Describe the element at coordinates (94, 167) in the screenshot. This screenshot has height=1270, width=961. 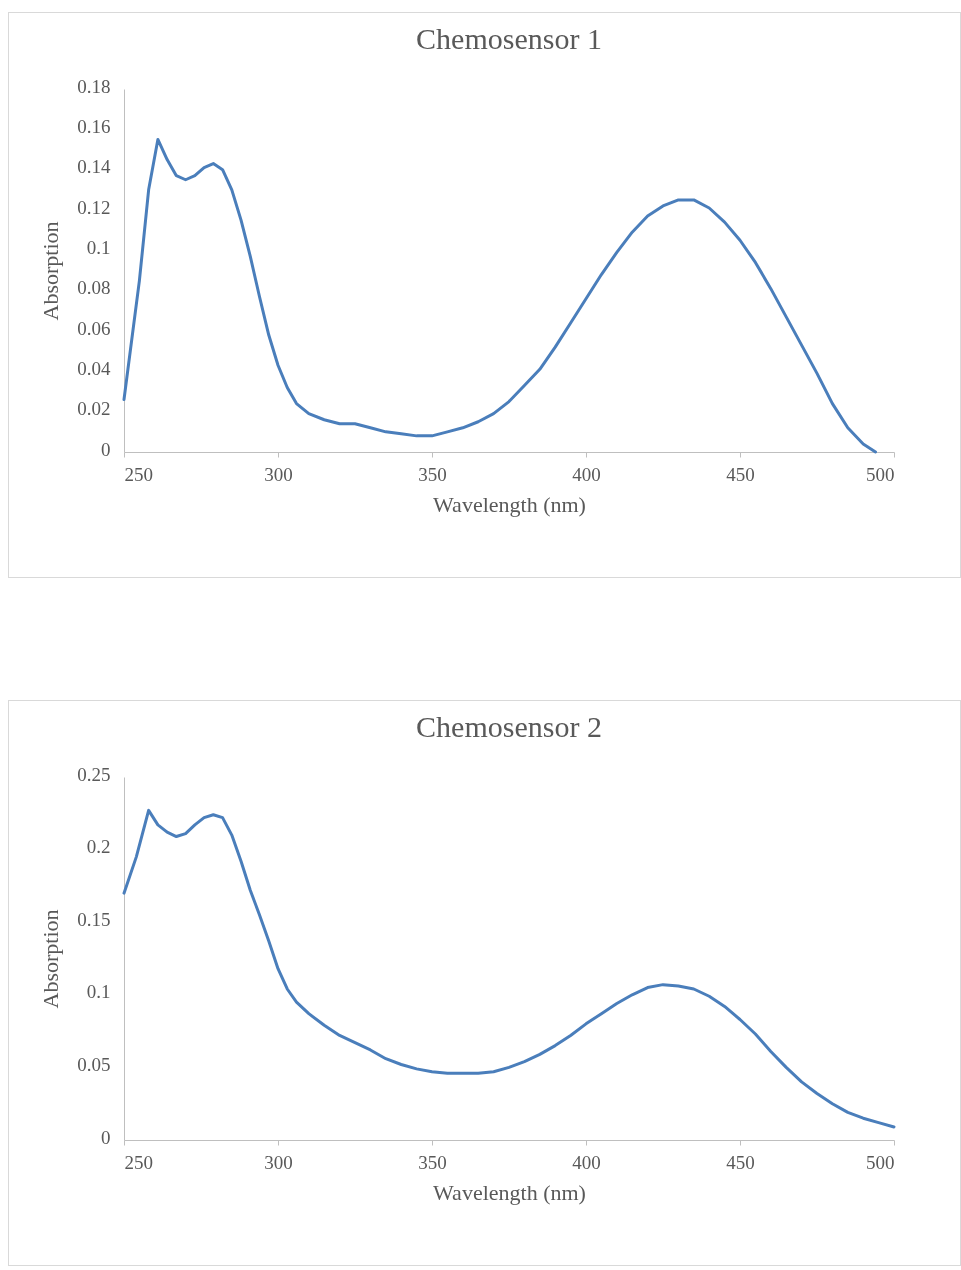
I see `y-tick-label: 0.14` at that location.